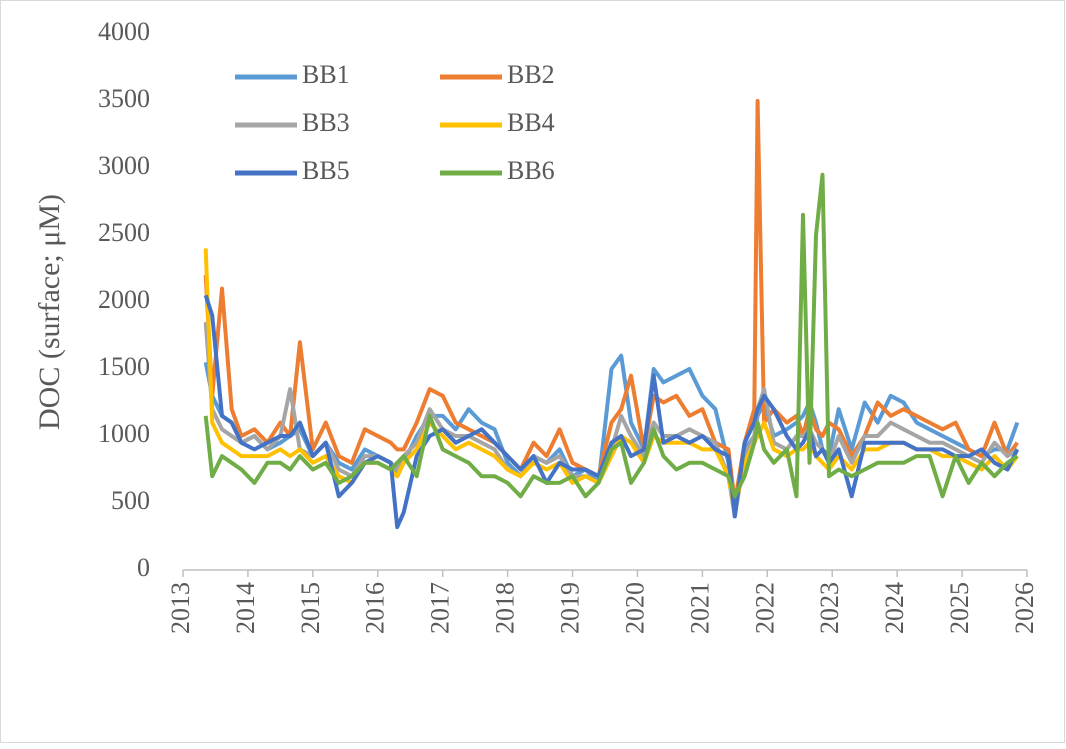  I want to click on x-tick-label: 2014, so click(245, 608).